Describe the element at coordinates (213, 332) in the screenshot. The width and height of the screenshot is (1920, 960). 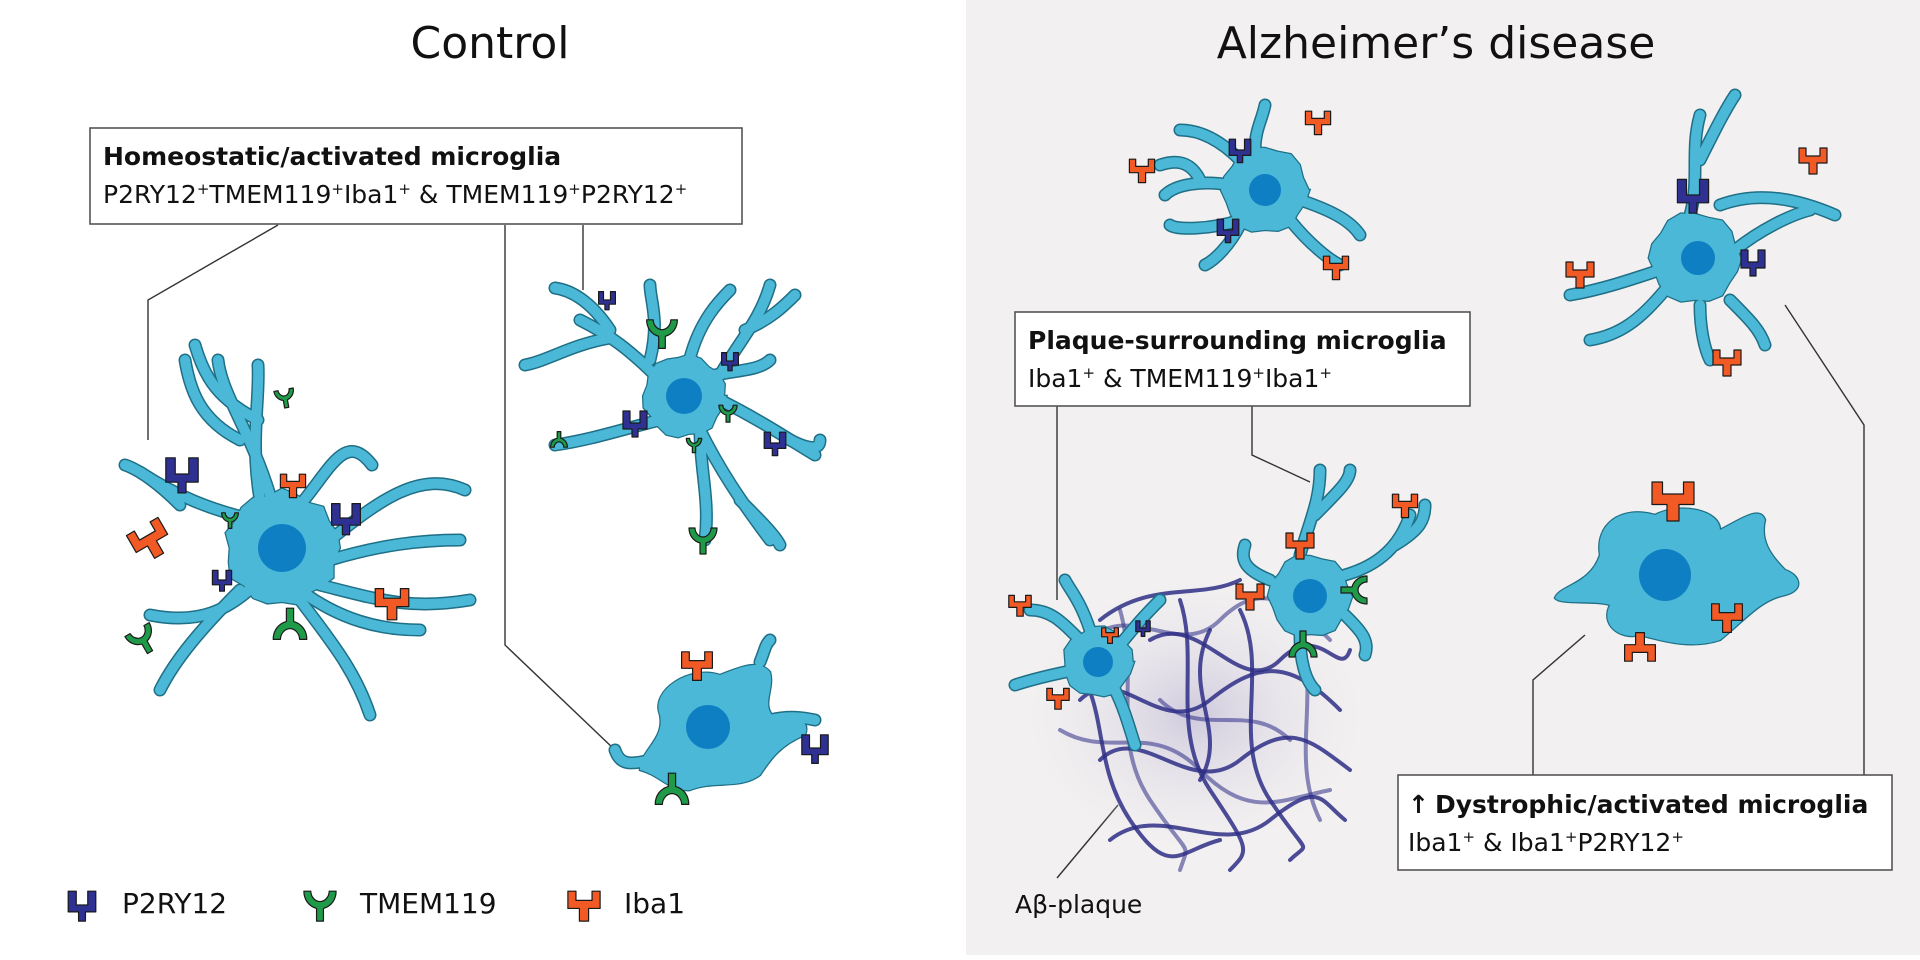
I see `leader-homeostatic-cell1` at that location.